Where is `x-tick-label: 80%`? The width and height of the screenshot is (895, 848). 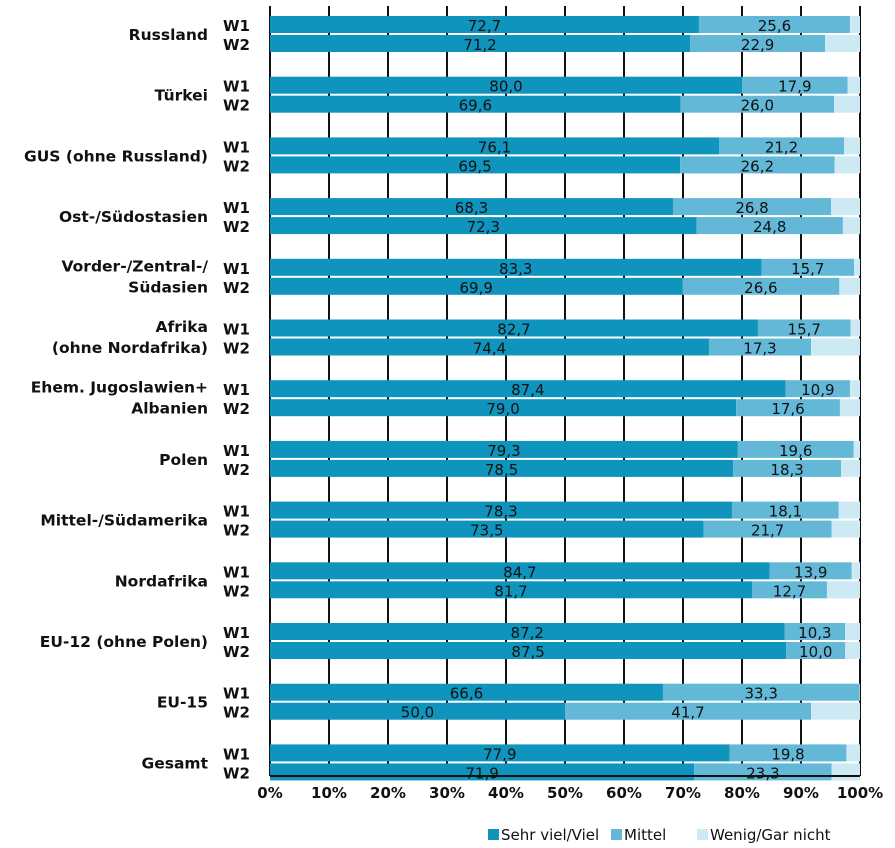
x-tick-label: 80% is located at coordinates (742, 793).